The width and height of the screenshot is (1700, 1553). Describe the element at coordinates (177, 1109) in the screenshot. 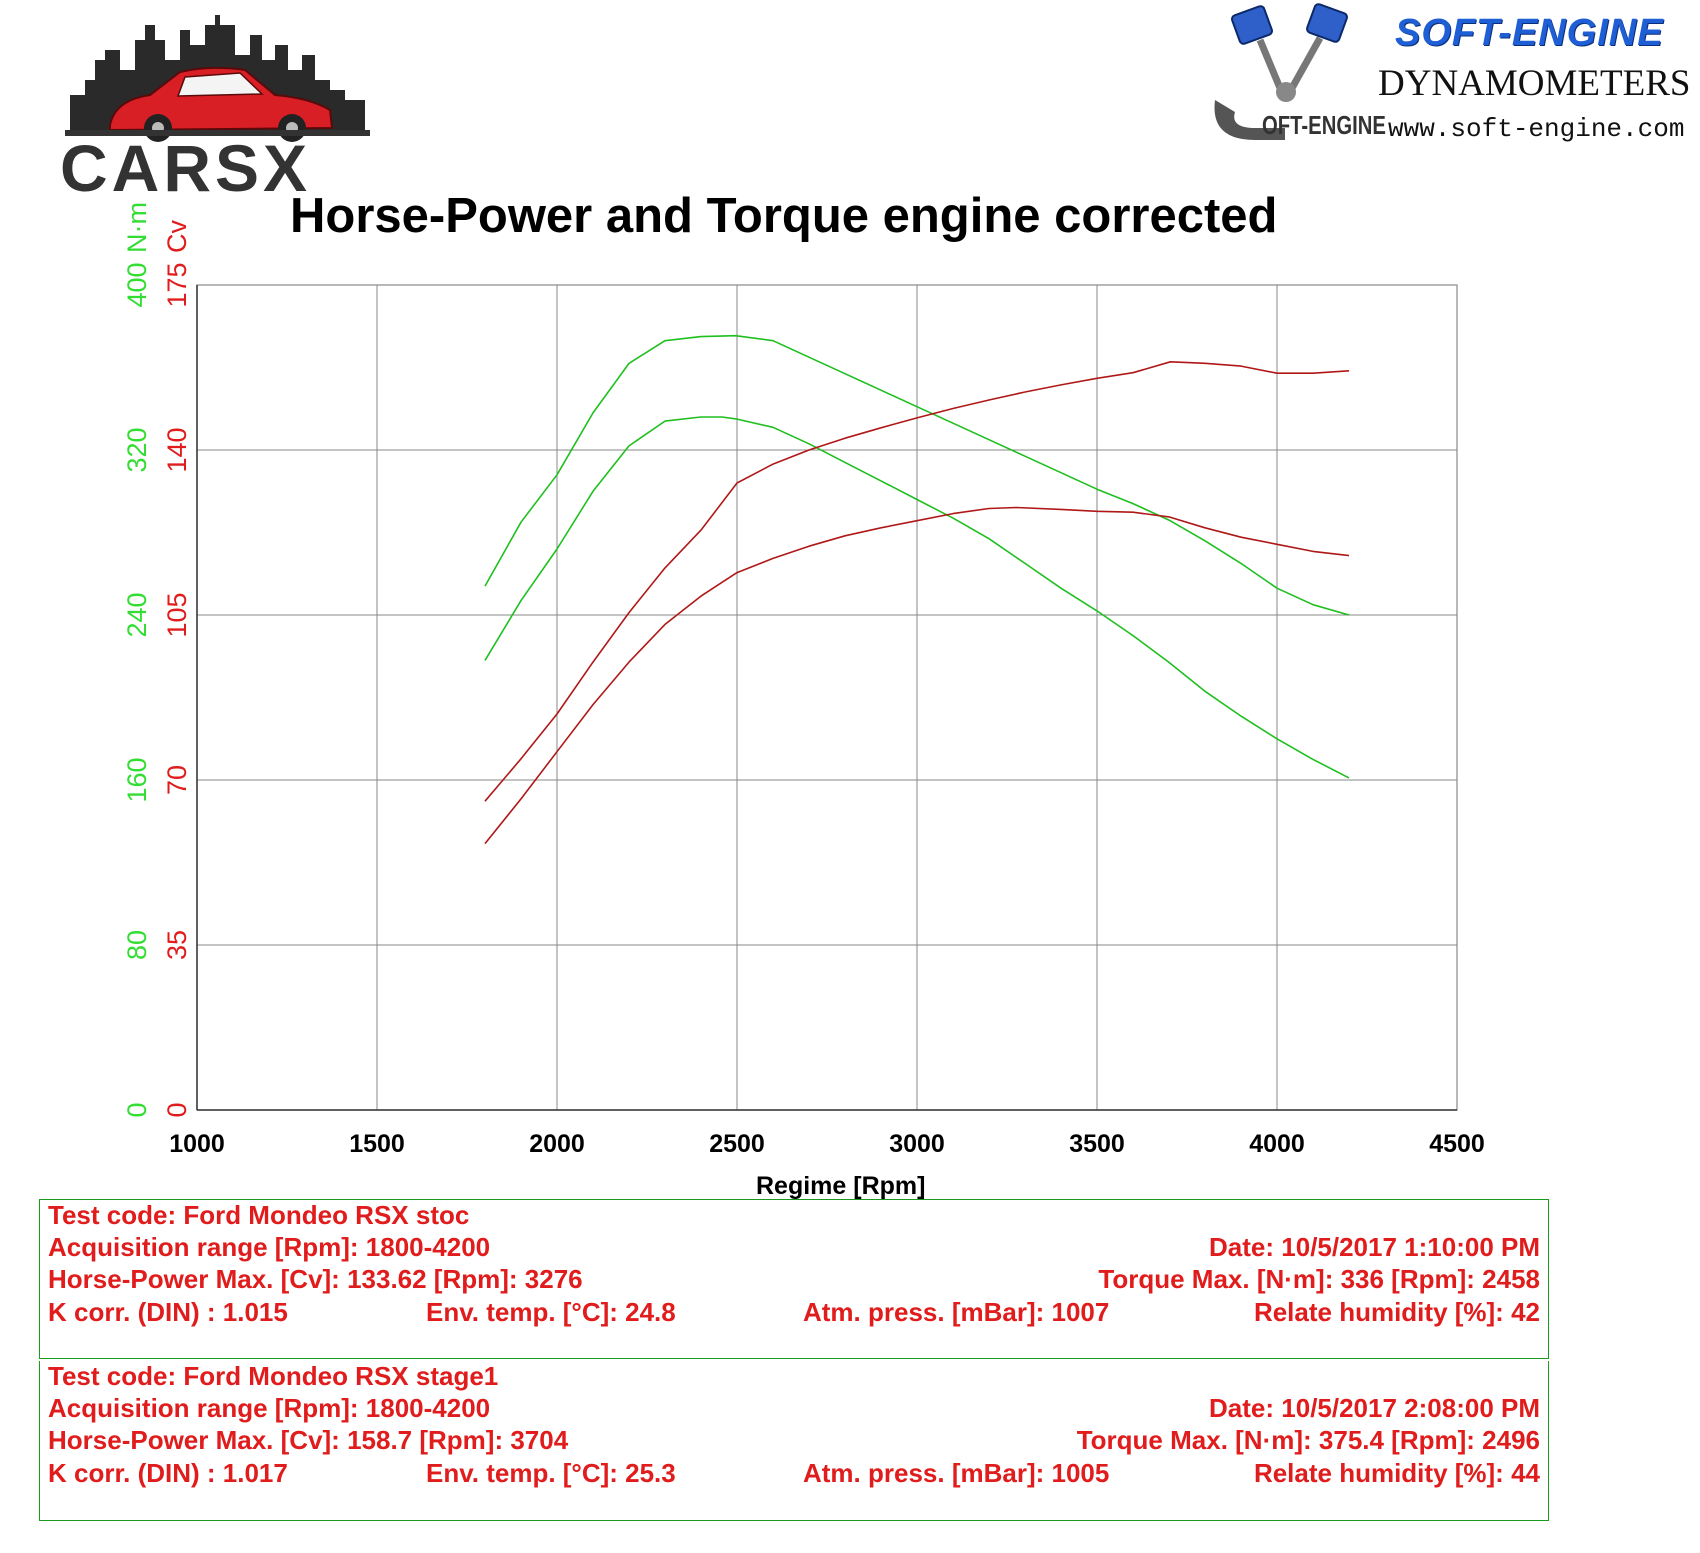

I see `y-power-tick-label: 0` at that location.